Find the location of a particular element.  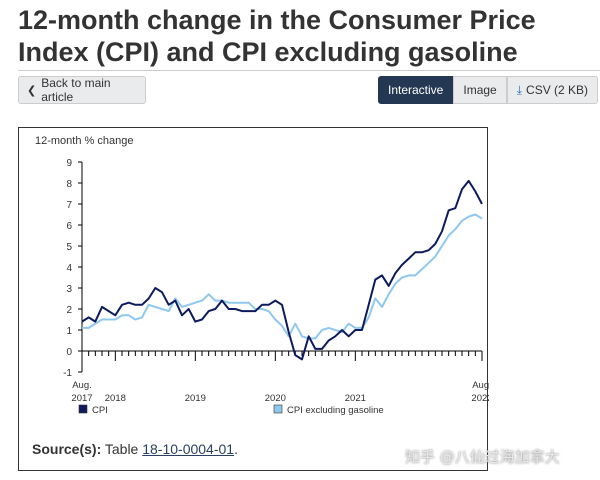

chevron-left-icon: ❮ is located at coordinates (32, 90).